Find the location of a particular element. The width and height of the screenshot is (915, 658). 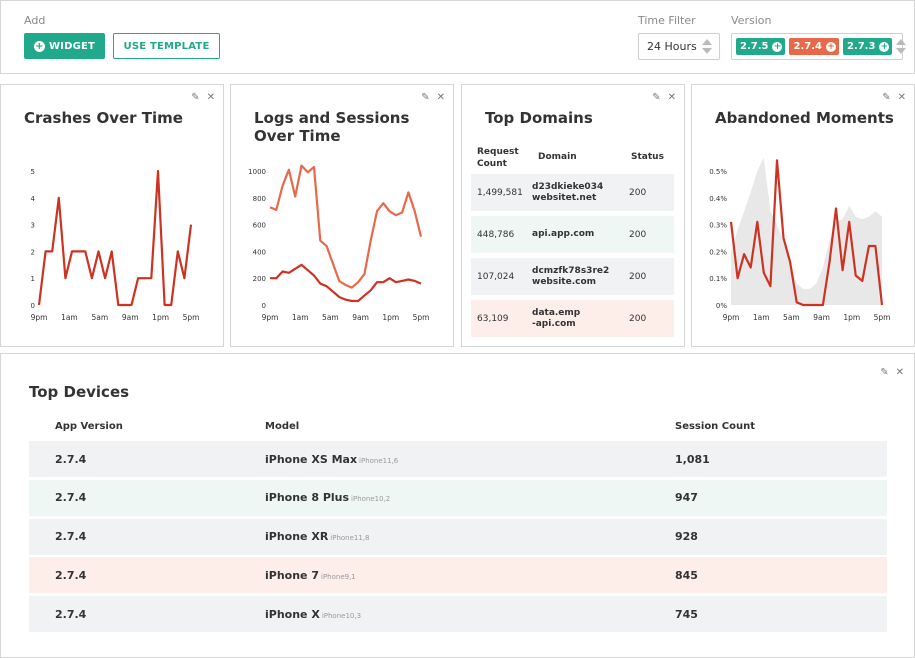

time-filter-select: 24 Hours is located at coordinates (679, 46).